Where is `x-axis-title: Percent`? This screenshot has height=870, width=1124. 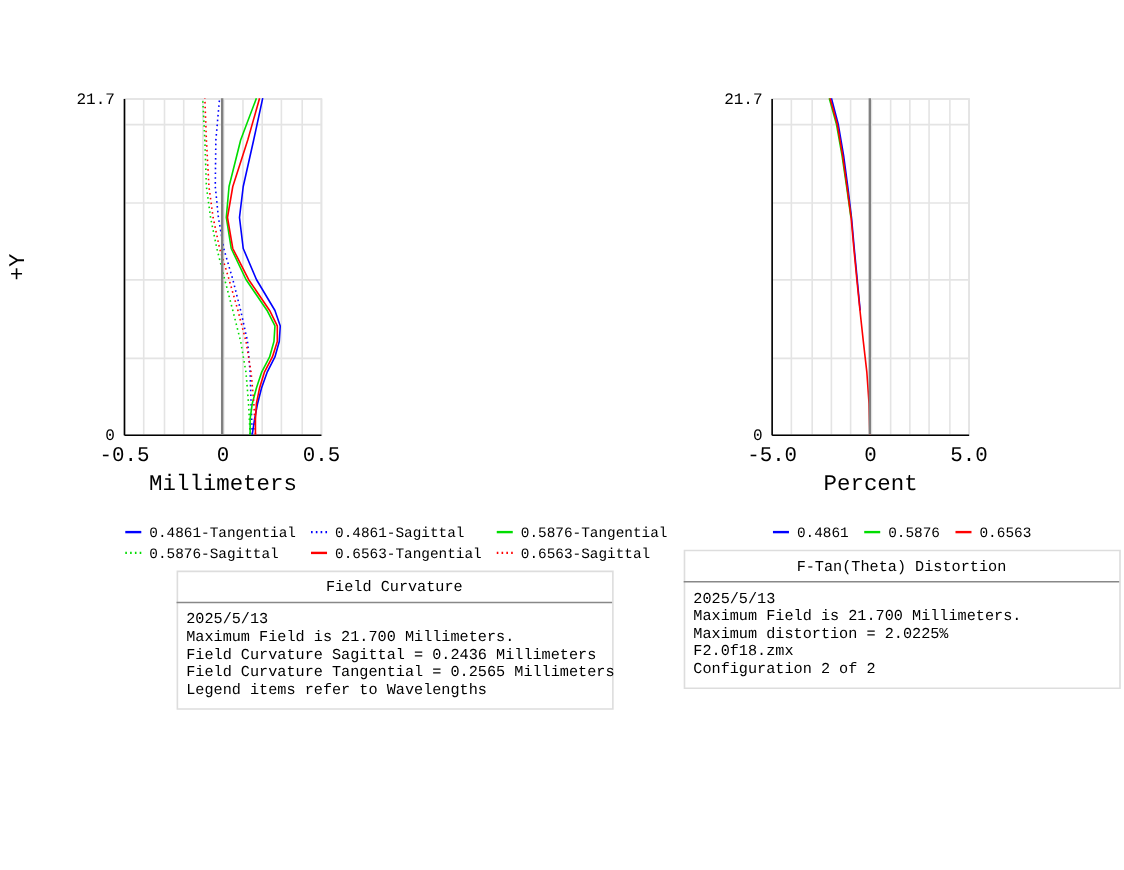
x-axis-title: Percent is located at coordinates (870, 485).